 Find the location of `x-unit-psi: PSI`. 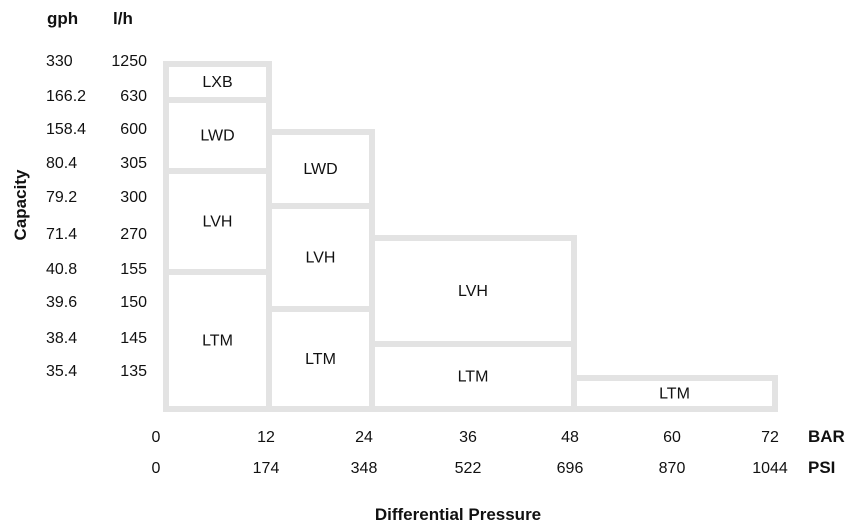

x-unit-psi: PSI is located at coordinates (821, 467).